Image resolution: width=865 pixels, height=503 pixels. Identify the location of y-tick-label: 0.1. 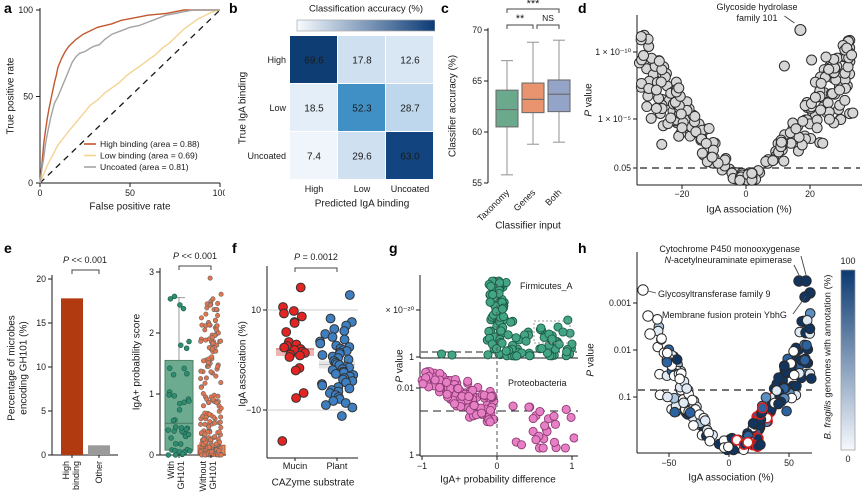
(625, 397).